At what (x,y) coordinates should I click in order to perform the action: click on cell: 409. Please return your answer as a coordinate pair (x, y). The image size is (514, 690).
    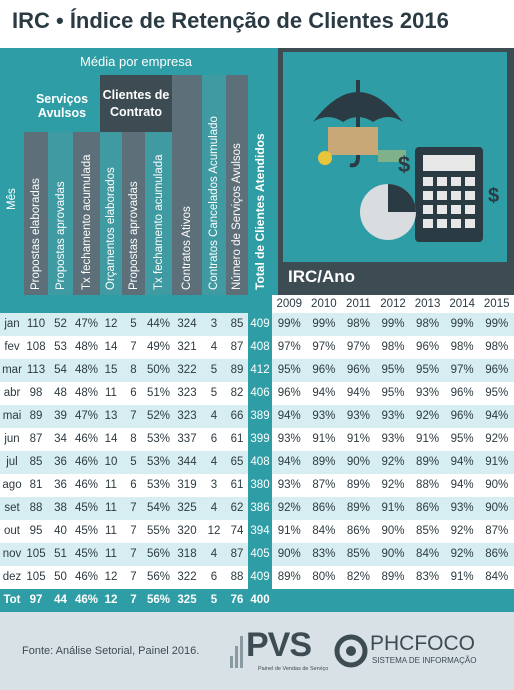
    Looking at the image, I should click on (260, 324).